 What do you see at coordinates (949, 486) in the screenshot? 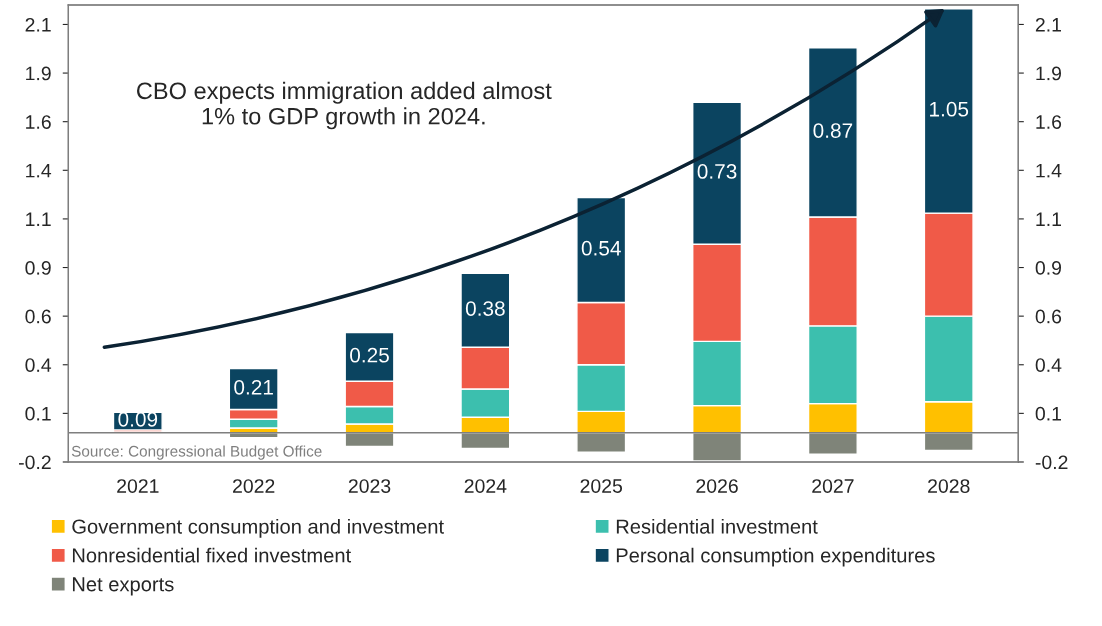
I see `x-tick-label: 2028` at bounding box center [949, 486].